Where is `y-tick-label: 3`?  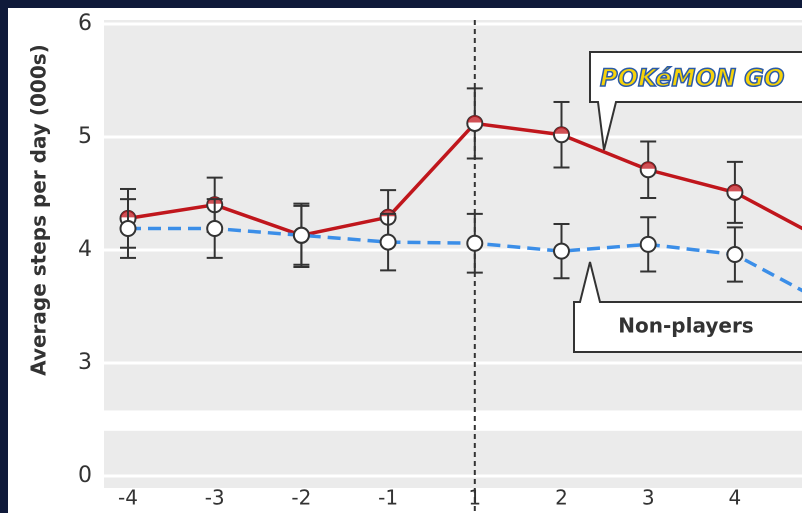
y-tick-label: 3 is located at coordinates (85, 362).